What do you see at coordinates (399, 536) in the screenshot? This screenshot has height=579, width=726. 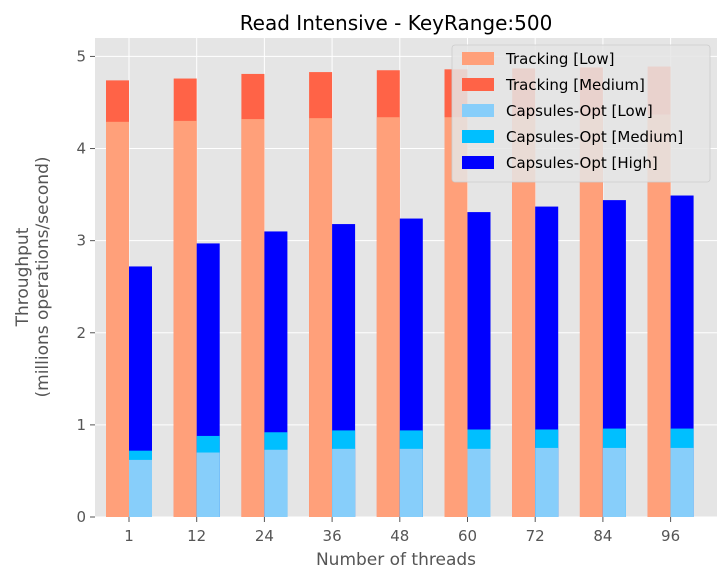 I see `x-tick-label: 48` at bounding box center [399, 536].